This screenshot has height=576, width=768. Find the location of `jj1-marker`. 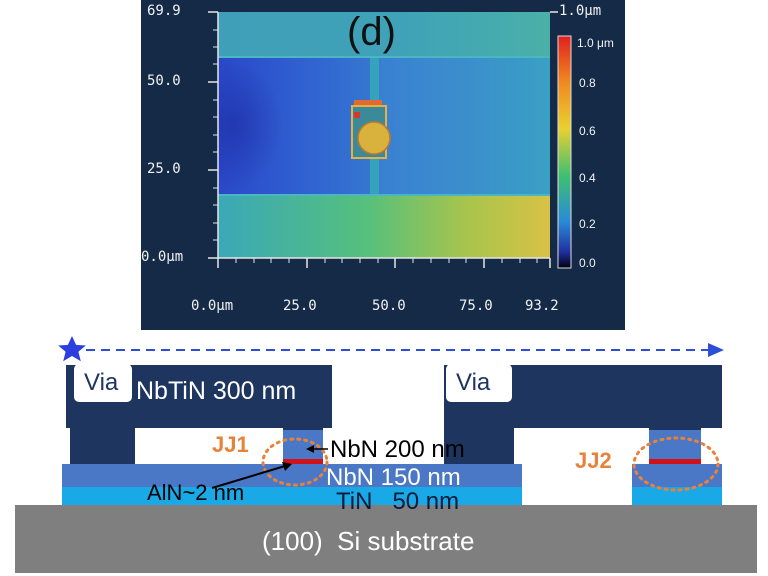

jj1-marker is located at coordinates (295, 462).